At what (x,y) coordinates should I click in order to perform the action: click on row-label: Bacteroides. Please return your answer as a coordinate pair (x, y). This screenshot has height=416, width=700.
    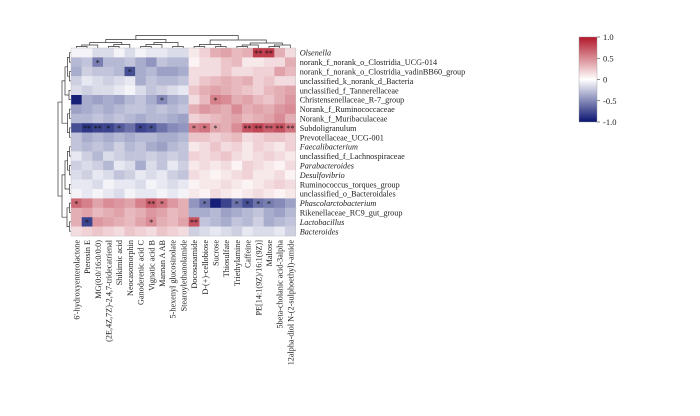
    Looking at the image, I should click on (319, 231).